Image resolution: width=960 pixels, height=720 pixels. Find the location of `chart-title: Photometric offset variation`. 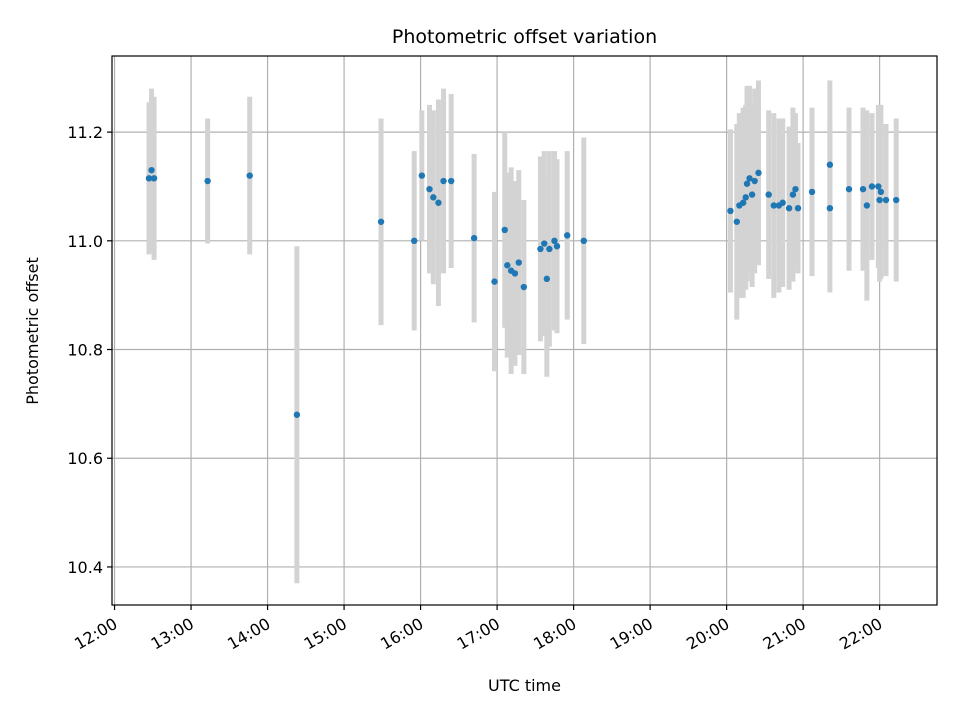

chart-title: Photometric offset variation is located at coordinates (524, 37).